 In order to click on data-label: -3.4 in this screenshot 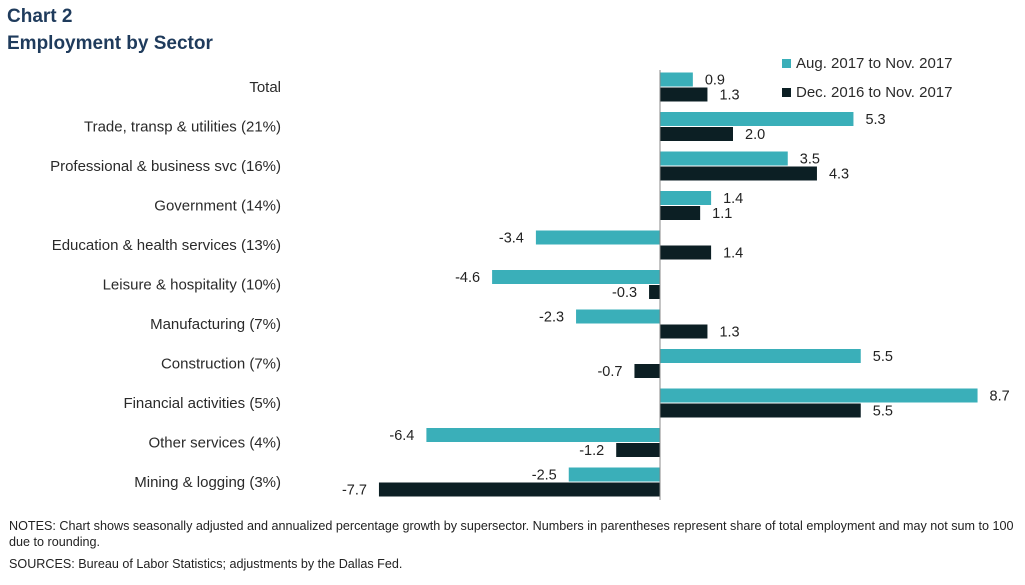, I will do `click(511, 239)`.